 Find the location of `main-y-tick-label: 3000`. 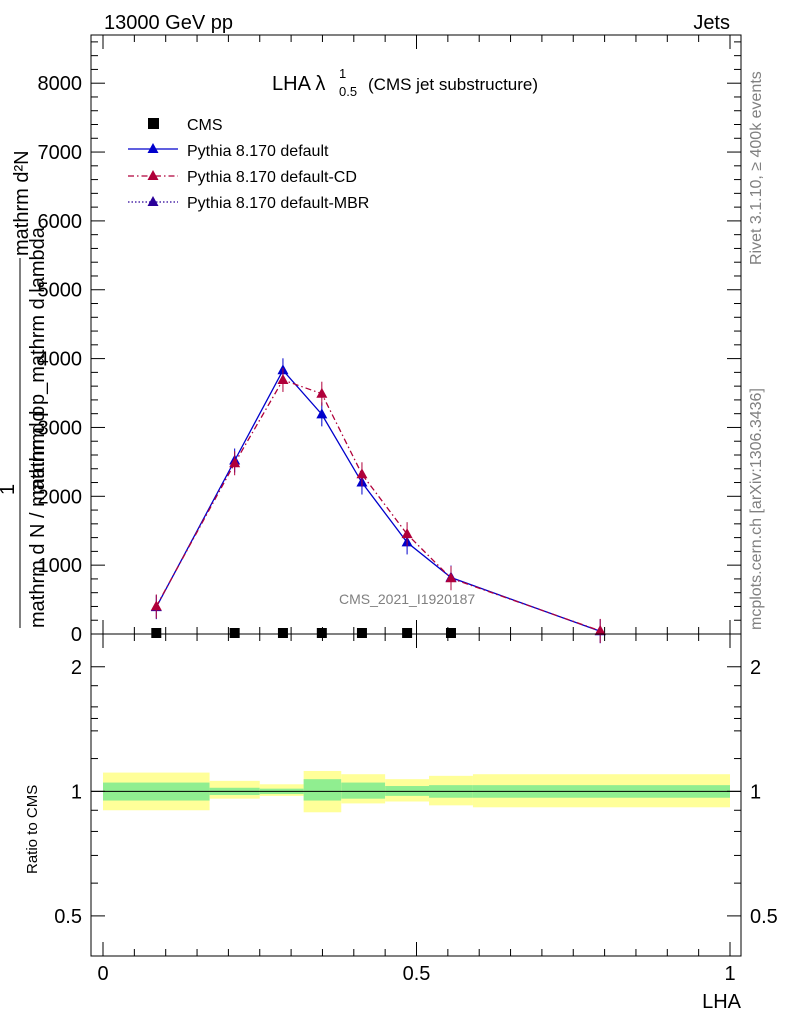

main-y-tick-label: 3000 is located at coordinates (60, 428).